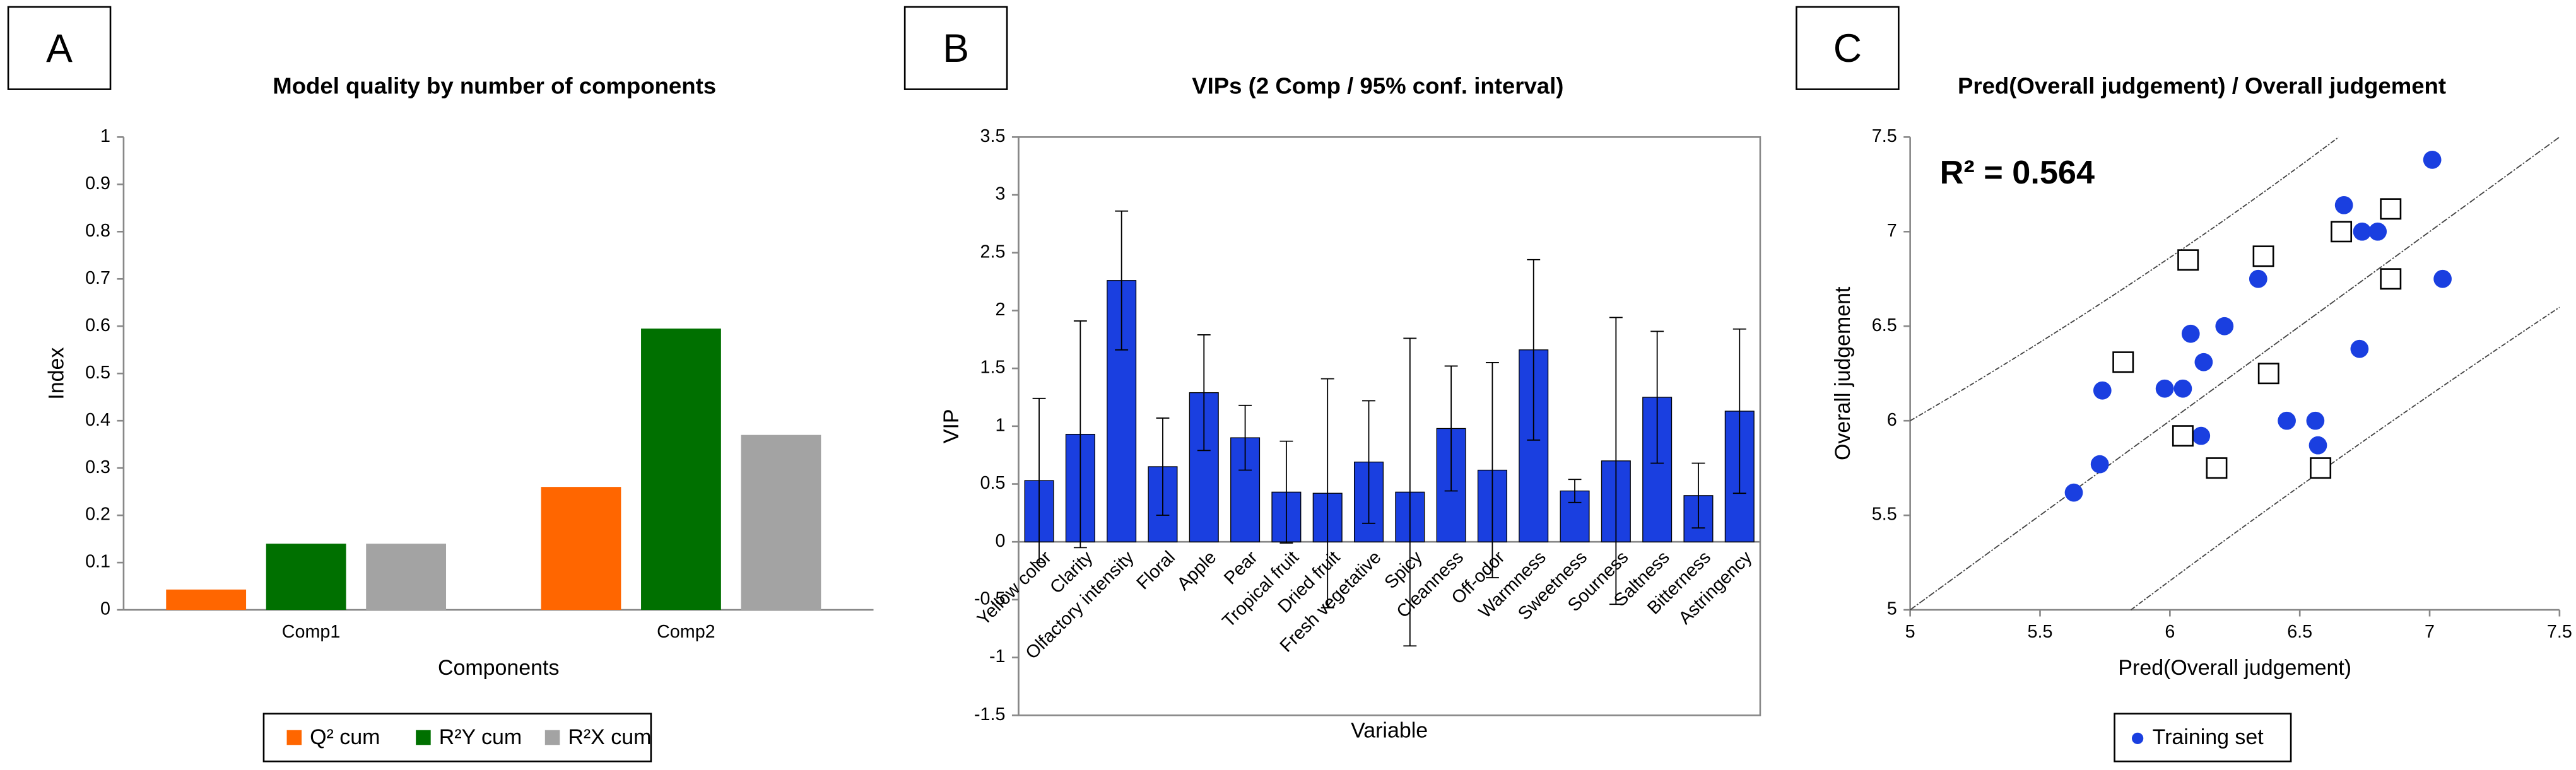 This screenshot has width=2576, height=770. I want to click on y-tick-label: 3, so click(1001, 194).